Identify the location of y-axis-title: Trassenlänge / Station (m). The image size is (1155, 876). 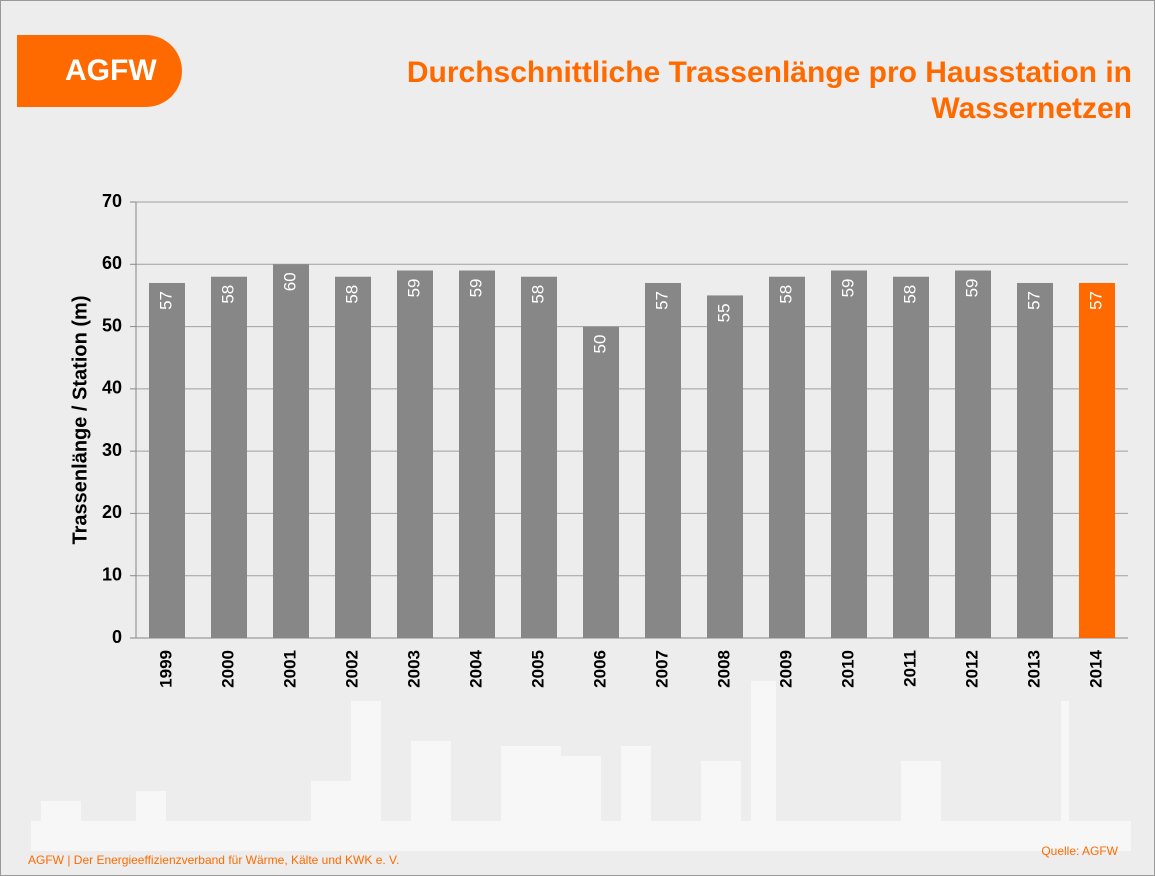
(80, 420).